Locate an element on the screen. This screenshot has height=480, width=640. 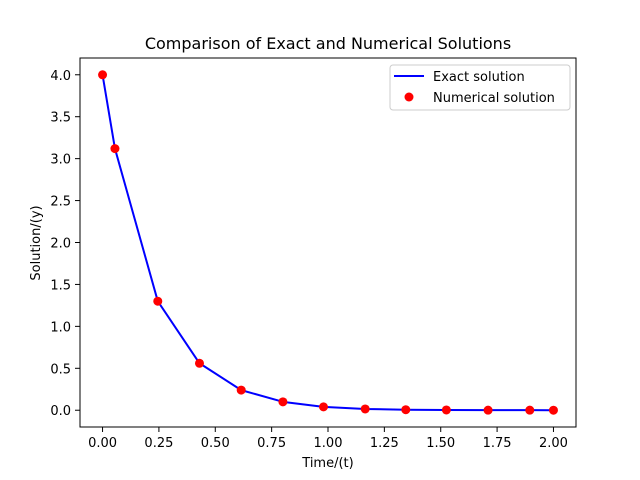
legend-box is located at coordinates (480, 87).